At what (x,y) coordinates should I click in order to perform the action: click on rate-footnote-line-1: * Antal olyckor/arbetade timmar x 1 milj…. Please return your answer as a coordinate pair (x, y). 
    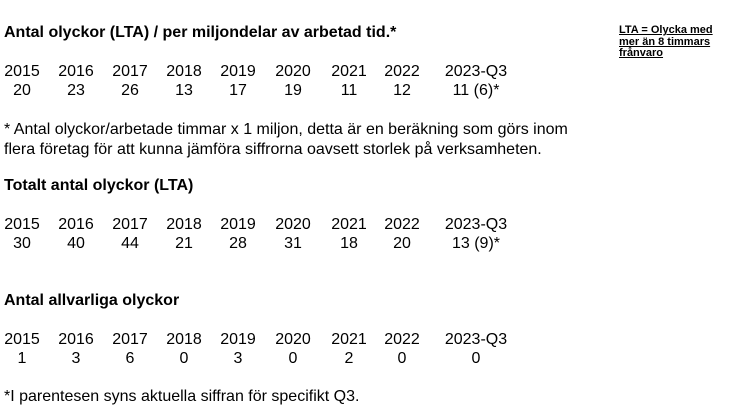
    Looking at the image, I should click on (286, 129).